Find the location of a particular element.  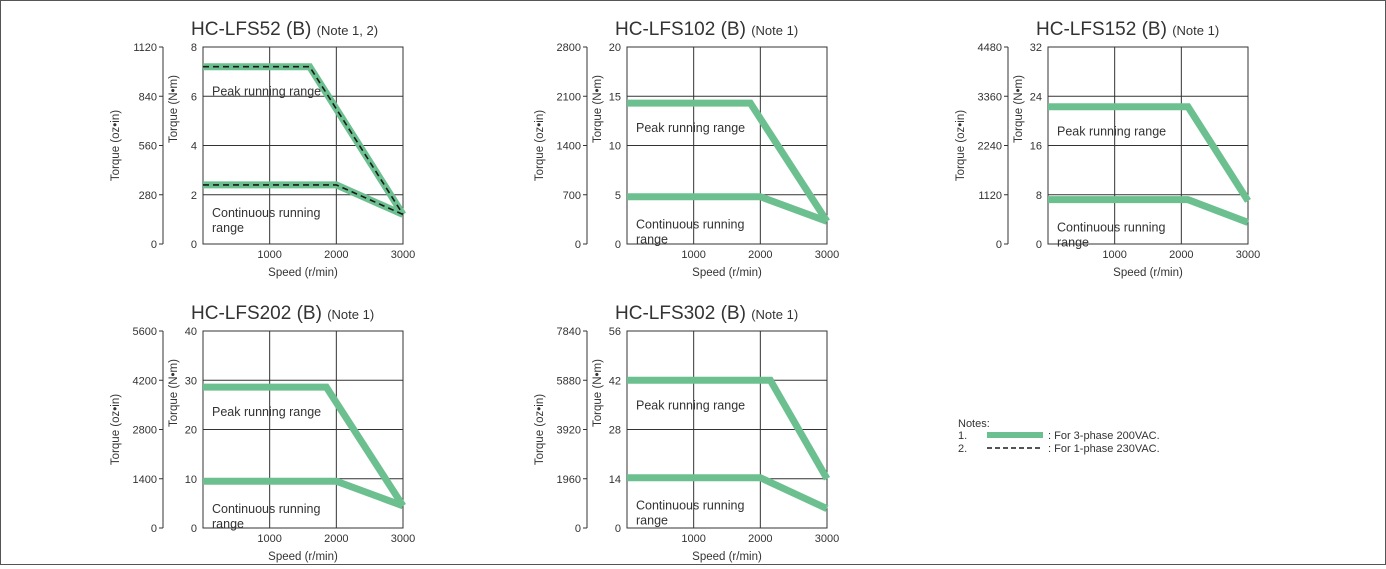

chart-title: HC-LFS52 (B) (Note 1, 2) is located at coordinates (284, 29).